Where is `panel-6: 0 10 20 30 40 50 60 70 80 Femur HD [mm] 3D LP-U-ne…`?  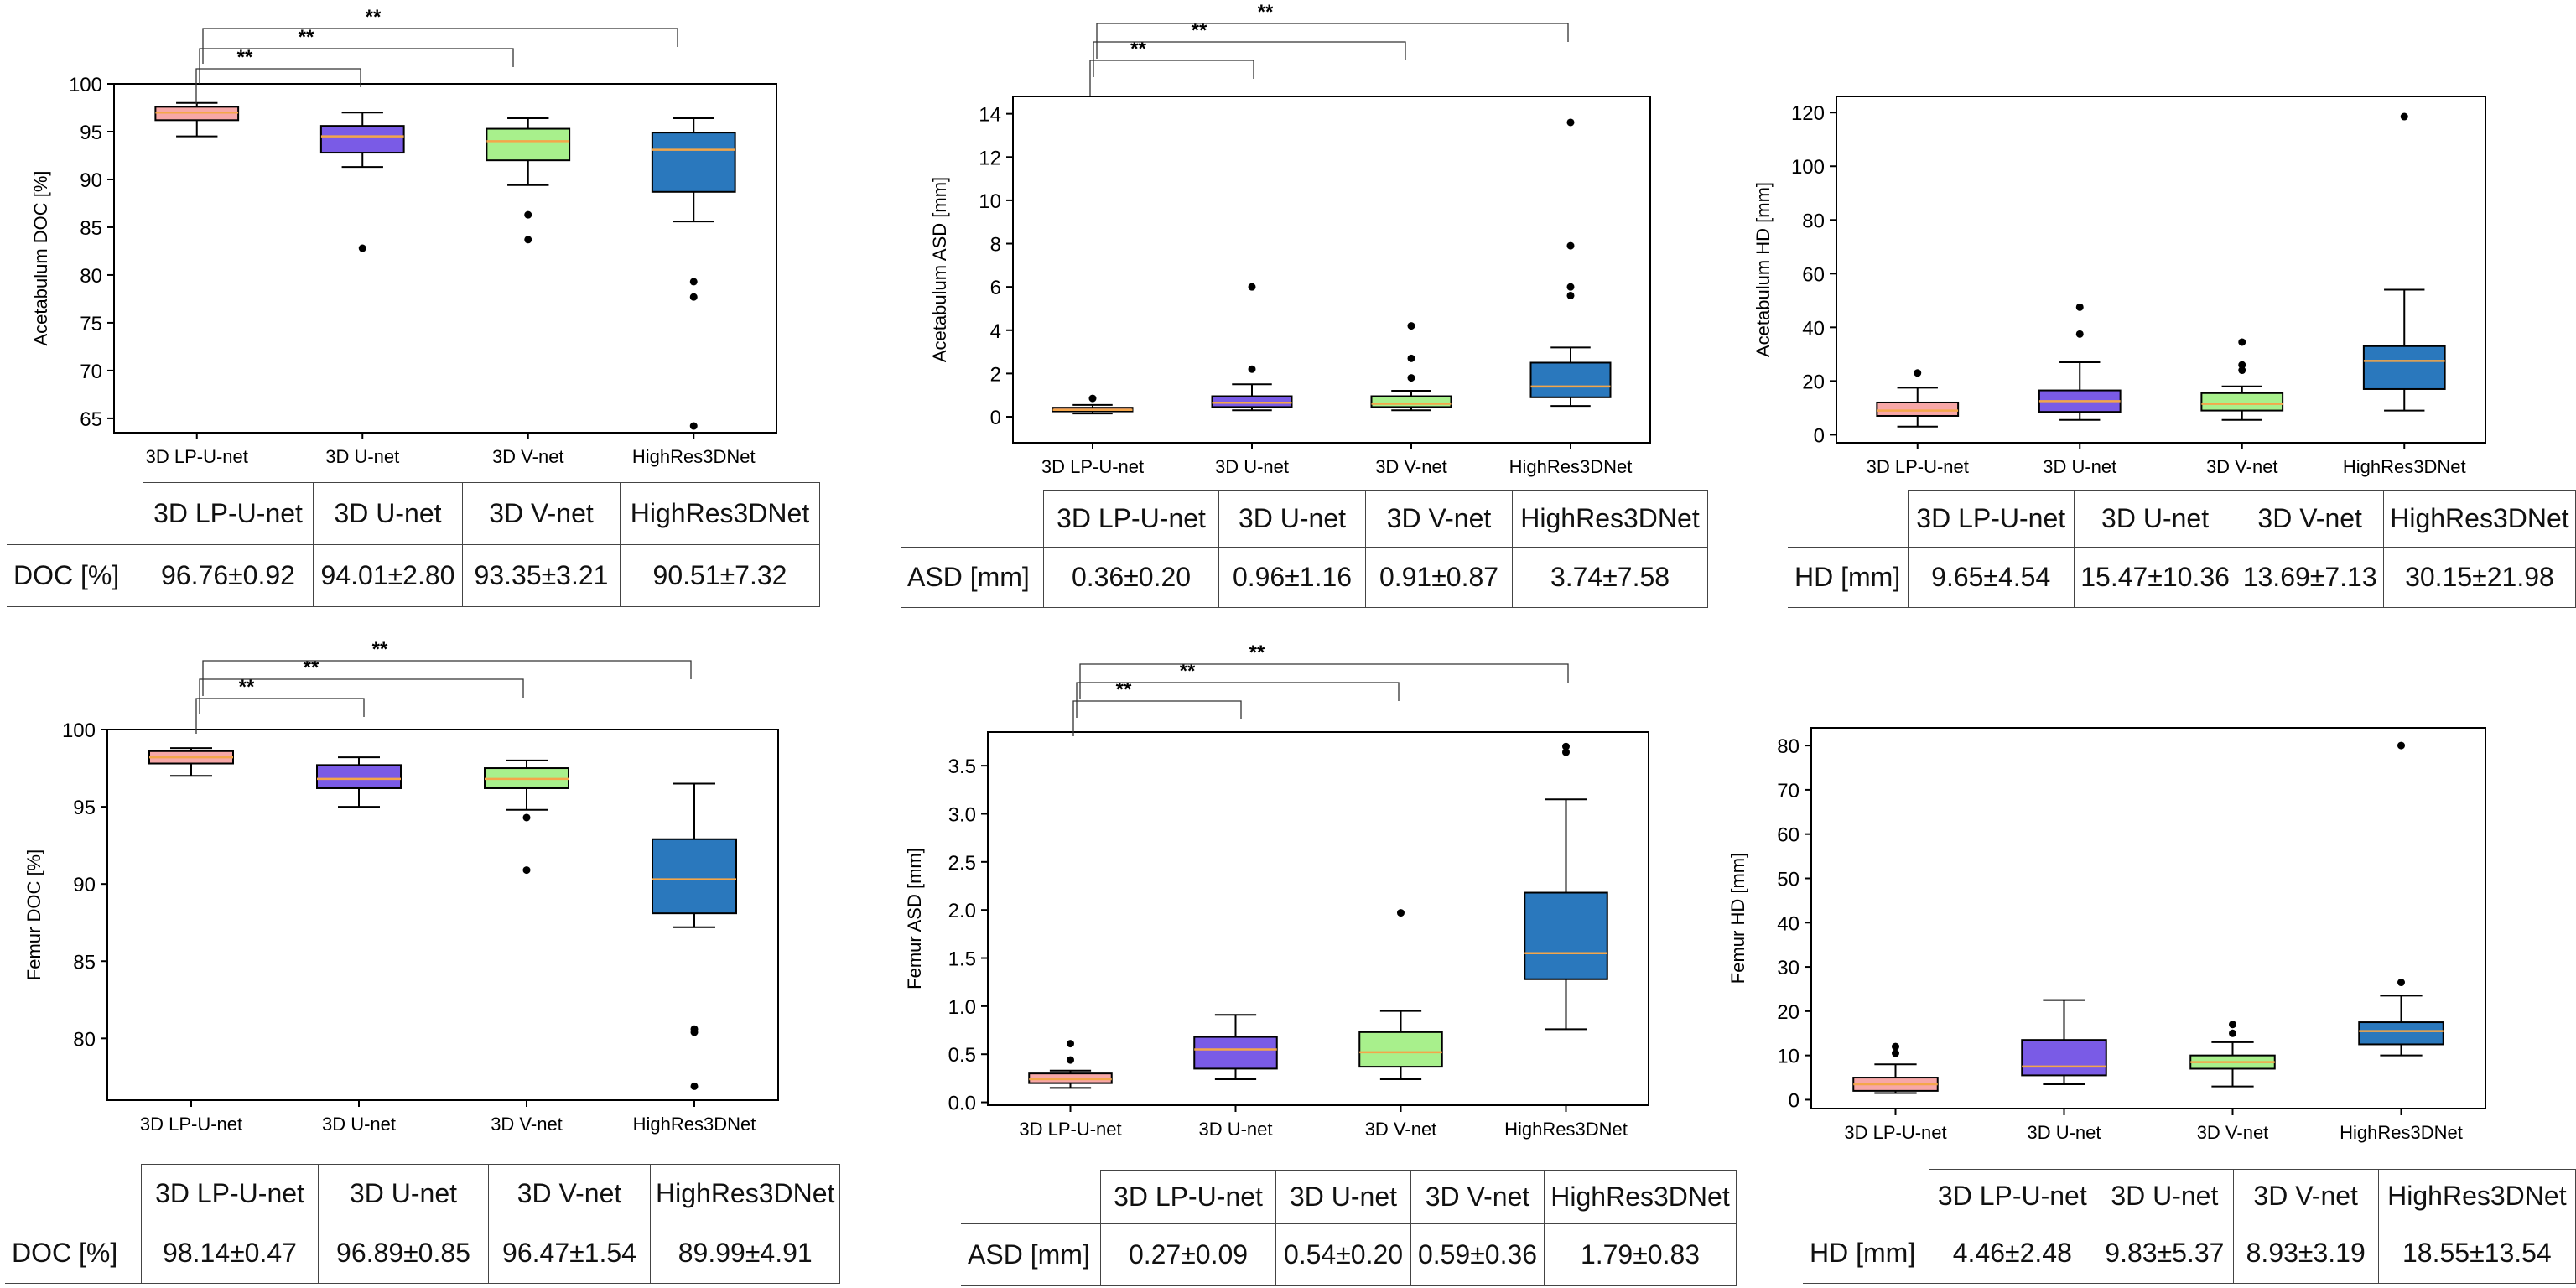 panel-6: 0 10 20 30 40 50 60 70 80 Femur HD [mm] 3D LP-U-ne… is located at coordinates (2106, 935).